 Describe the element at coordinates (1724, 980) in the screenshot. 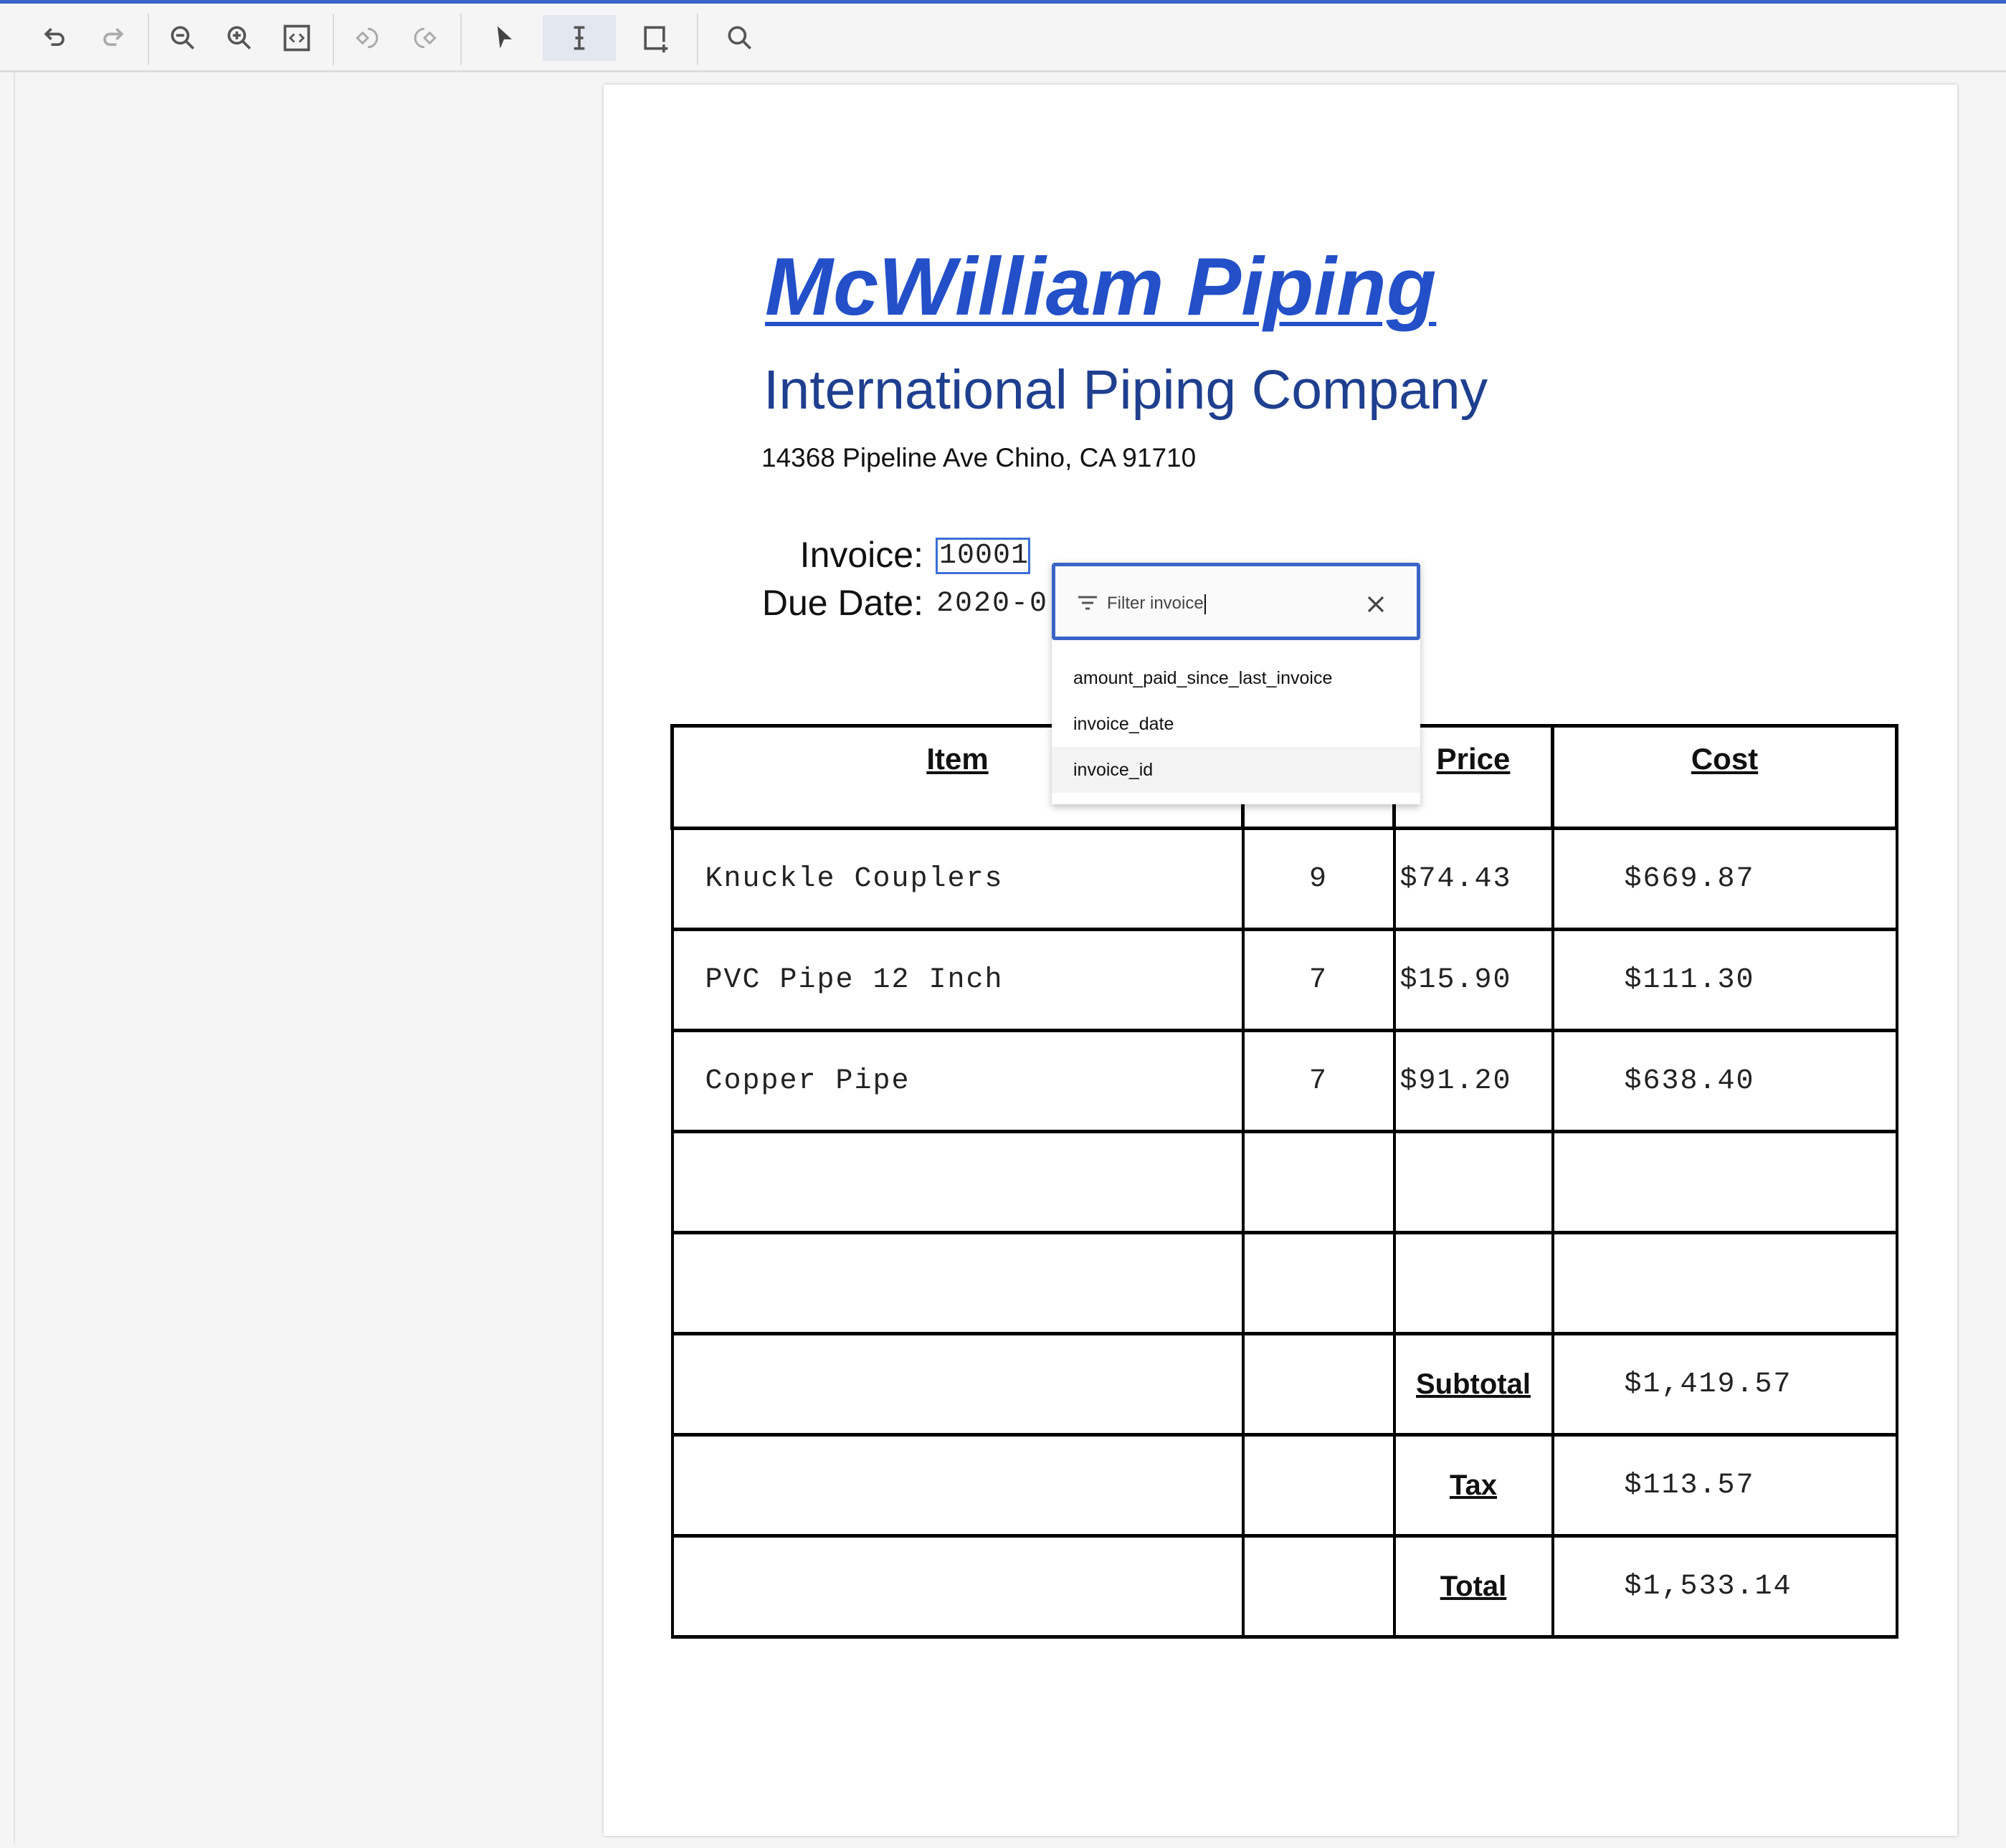

I see `cell-cost: $111.30` at that location.